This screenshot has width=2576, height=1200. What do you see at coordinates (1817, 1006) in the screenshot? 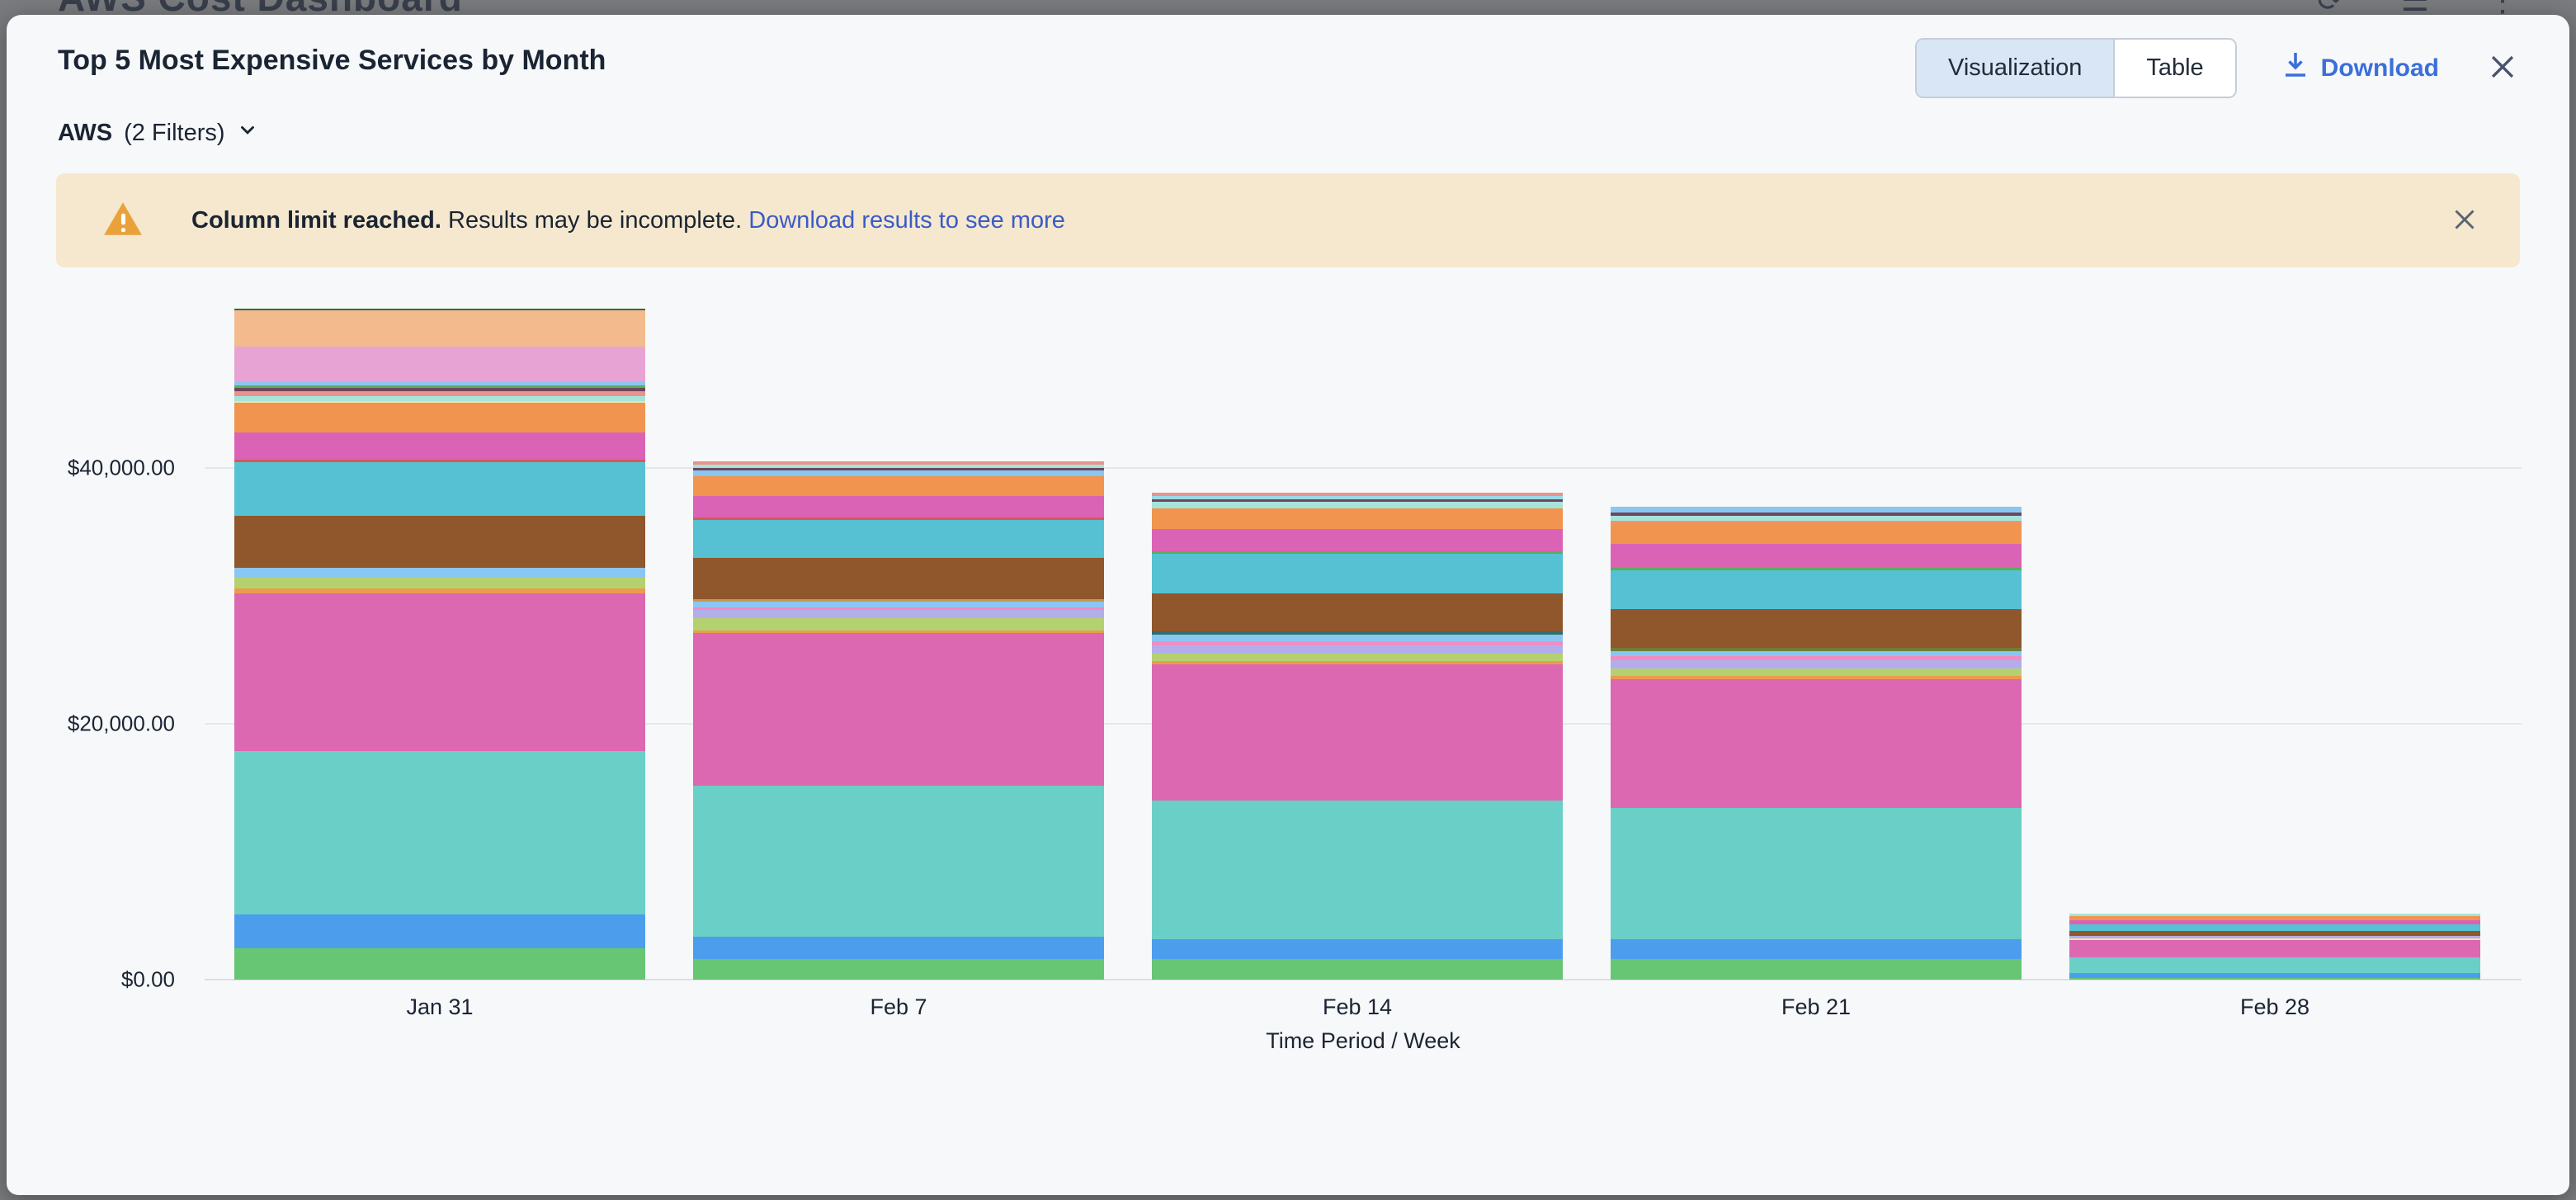
I see `x-axis-tick-label: Feb 21` at bounding box center [1817, 1006].